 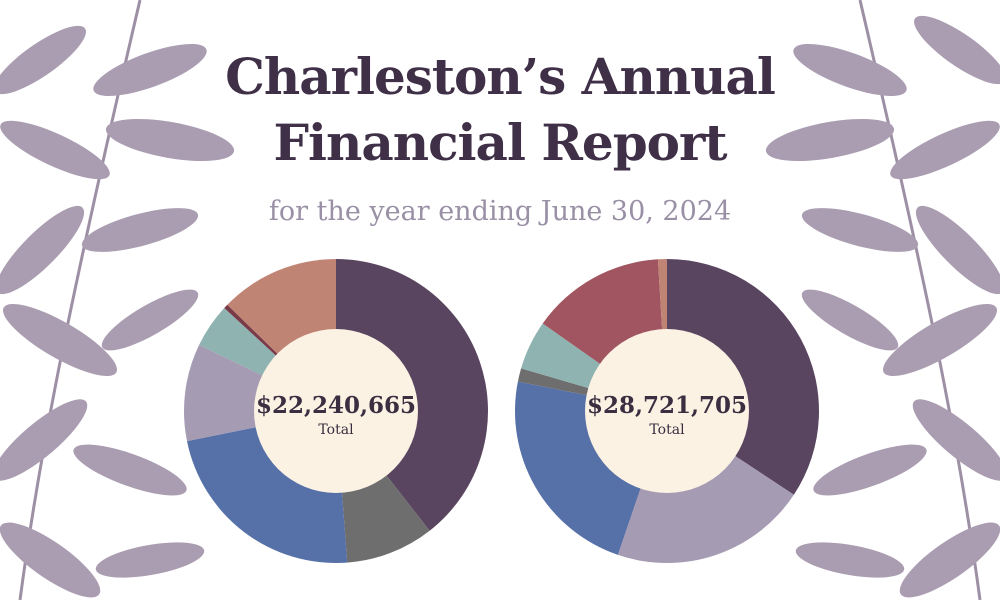 I want to click on title-line-2: Financial Report, so click(x=500, y=142).